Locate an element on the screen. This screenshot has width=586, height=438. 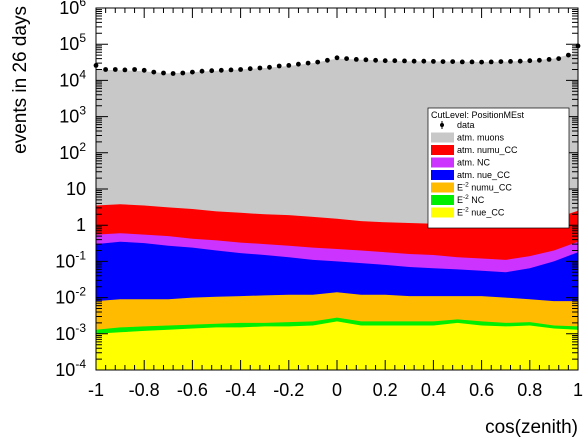
y-tick-label: 10⁴ is located at coordinates (72, 78).